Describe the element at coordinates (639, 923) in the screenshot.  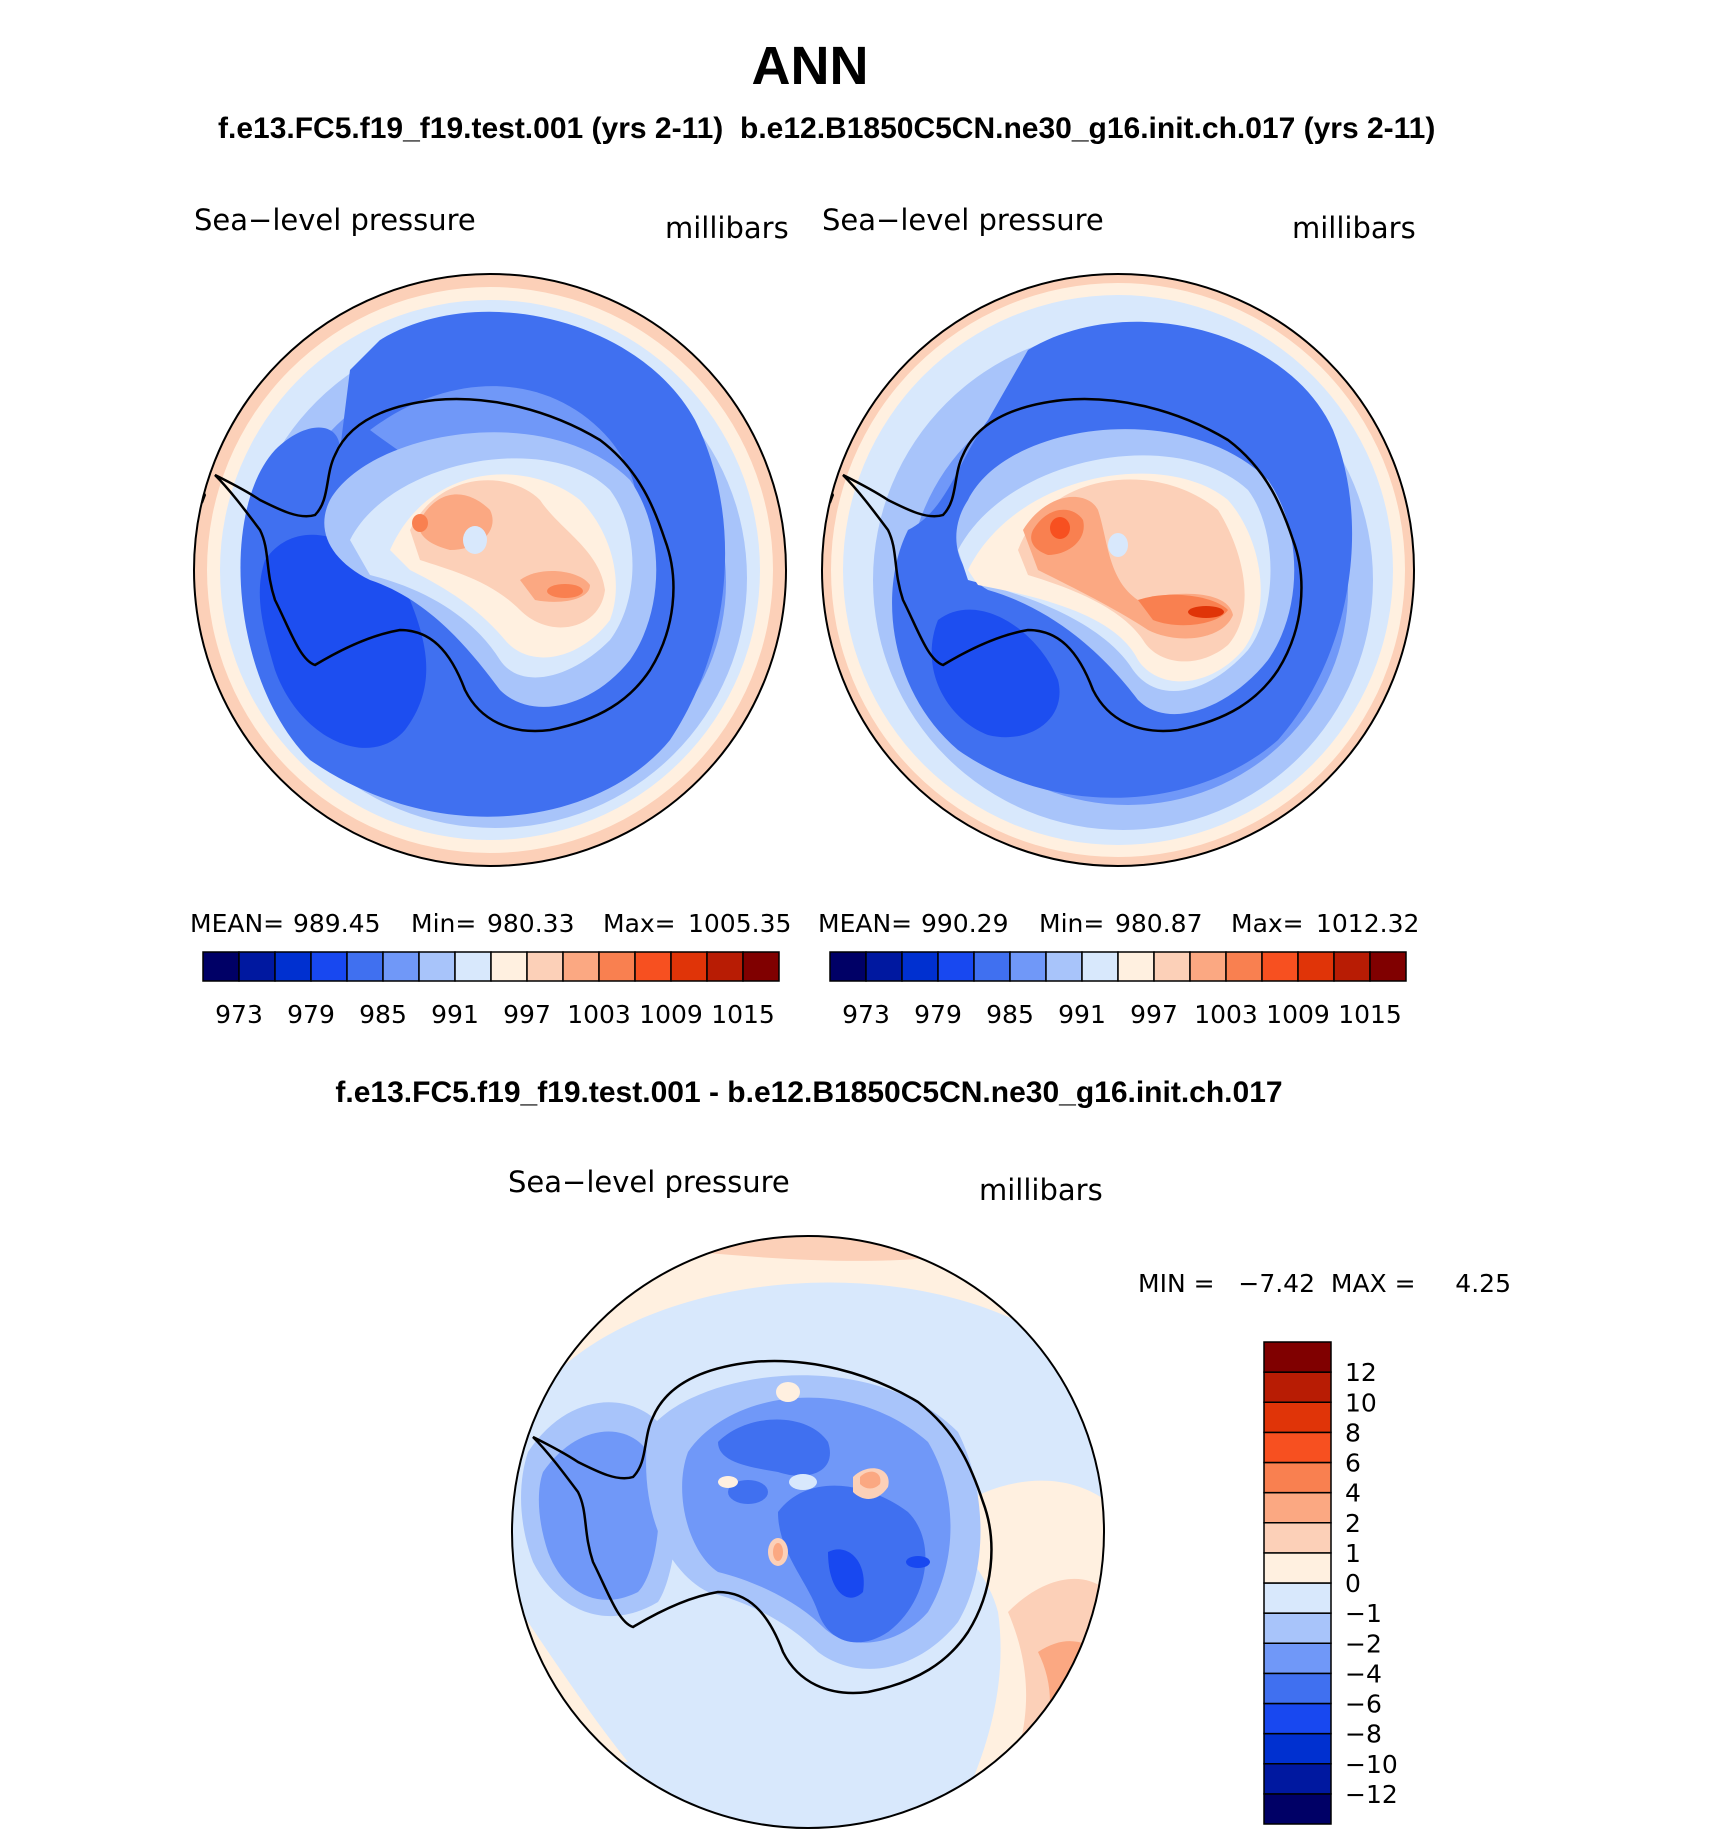
I see `panel-1-max-label: Max=` at that location.